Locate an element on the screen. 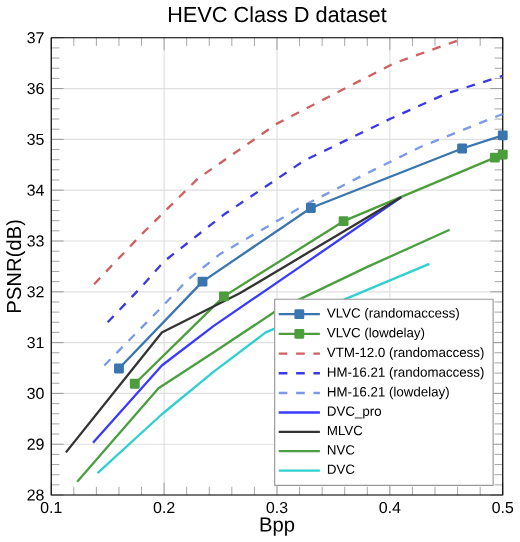 The image size is (520, 542). chart-title: HEVC Class D dataset is located at coordinates (277, 14).